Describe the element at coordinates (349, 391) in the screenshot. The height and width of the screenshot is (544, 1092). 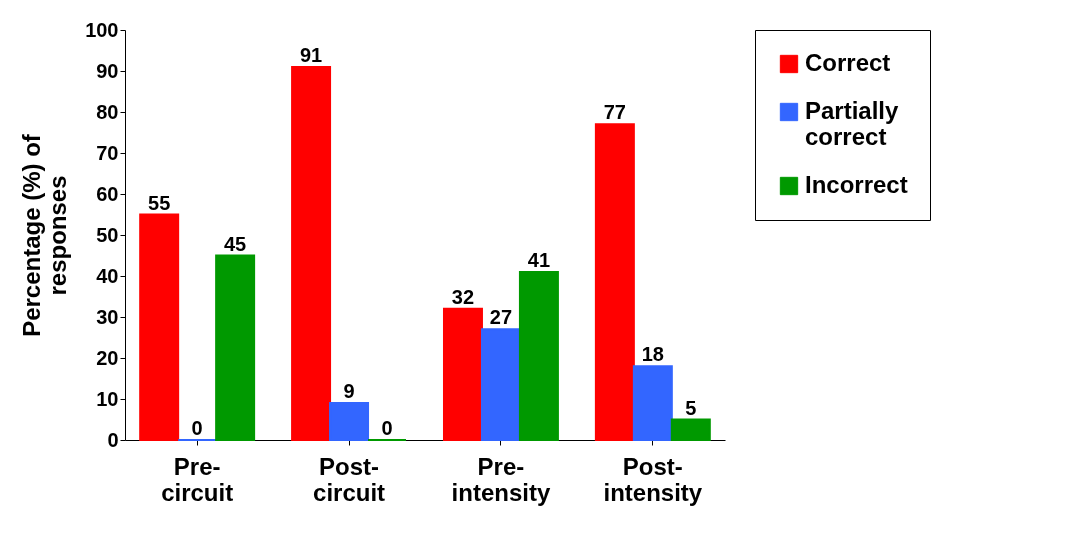
I see `data-label: 9` at that location.